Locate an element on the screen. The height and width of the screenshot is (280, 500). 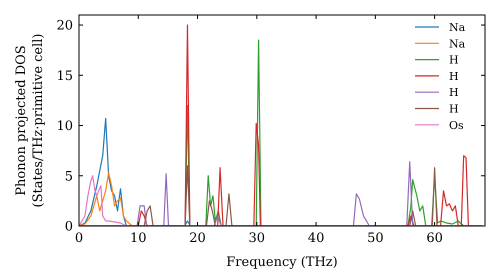
legend-label: Os is located at coordinates (456, 125).